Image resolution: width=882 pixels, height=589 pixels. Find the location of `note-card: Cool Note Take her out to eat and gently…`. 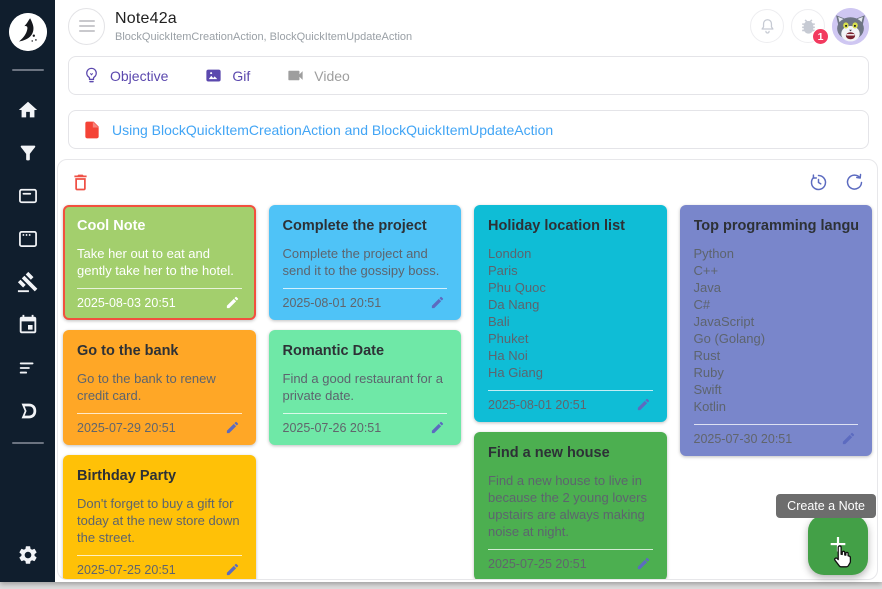

note-card: Cool Note Take her out to eat and gently… is located at coordinates (159, 262).